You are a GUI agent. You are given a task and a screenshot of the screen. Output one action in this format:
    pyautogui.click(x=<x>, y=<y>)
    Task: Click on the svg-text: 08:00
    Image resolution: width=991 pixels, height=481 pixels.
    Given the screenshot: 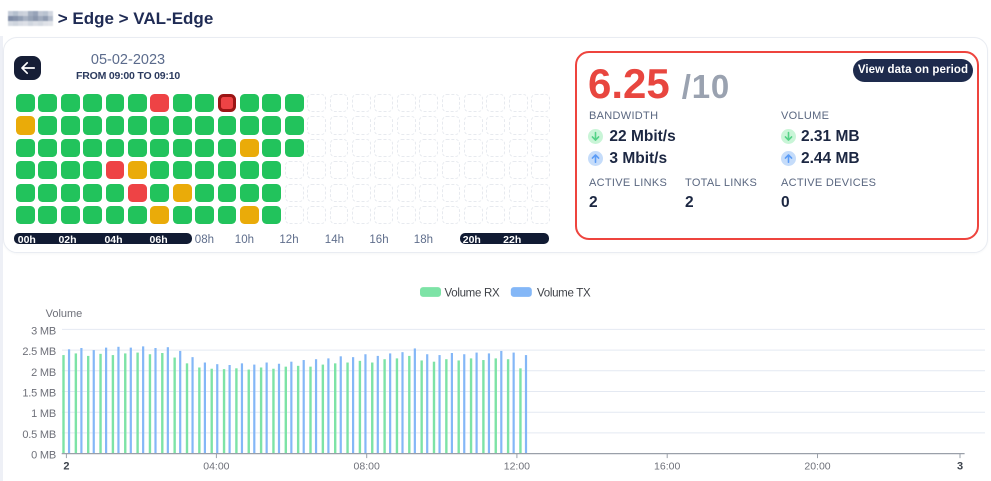 What is the action you would take?
    pyautogui.click(x=367, y=467)
    